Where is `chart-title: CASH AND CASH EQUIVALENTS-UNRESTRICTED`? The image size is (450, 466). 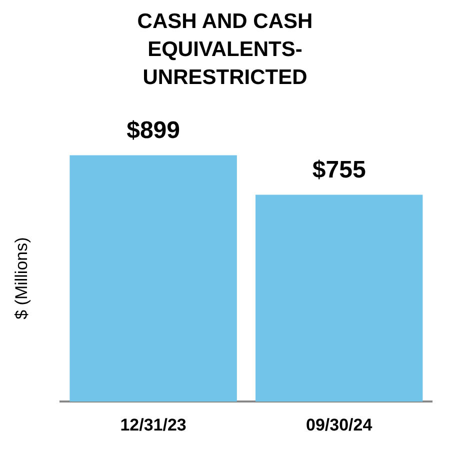 chart-title: CASH AND CASH EQUIVALENTS-UNRESTRICTED is located at coordinates (225, 50).